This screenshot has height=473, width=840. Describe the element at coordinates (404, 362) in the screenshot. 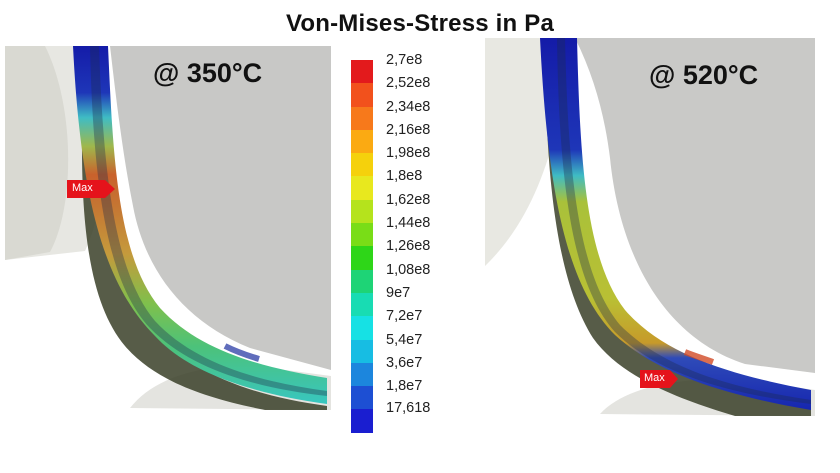

I see `legend-label: 3,6e7` at that location.